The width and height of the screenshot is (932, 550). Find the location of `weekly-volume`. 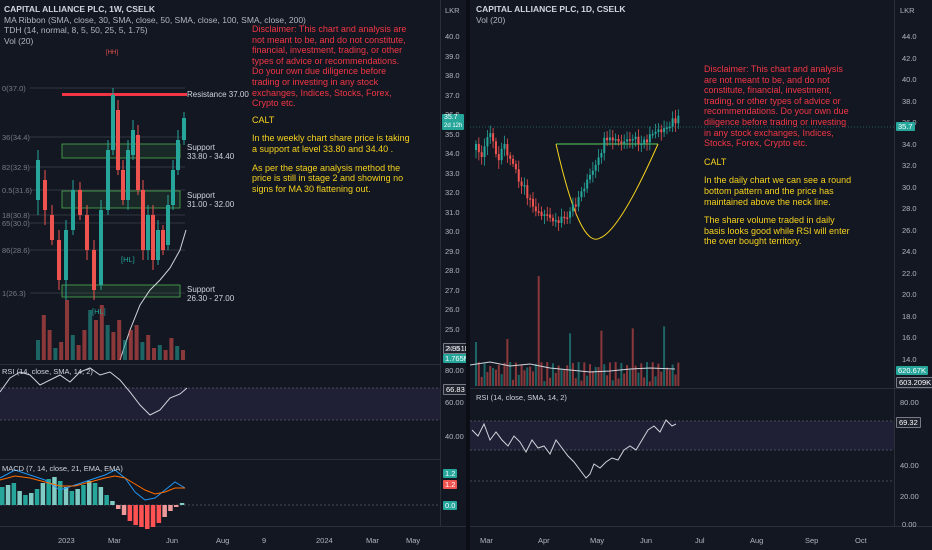

weekly-volume is located at coordinates (110, 330).